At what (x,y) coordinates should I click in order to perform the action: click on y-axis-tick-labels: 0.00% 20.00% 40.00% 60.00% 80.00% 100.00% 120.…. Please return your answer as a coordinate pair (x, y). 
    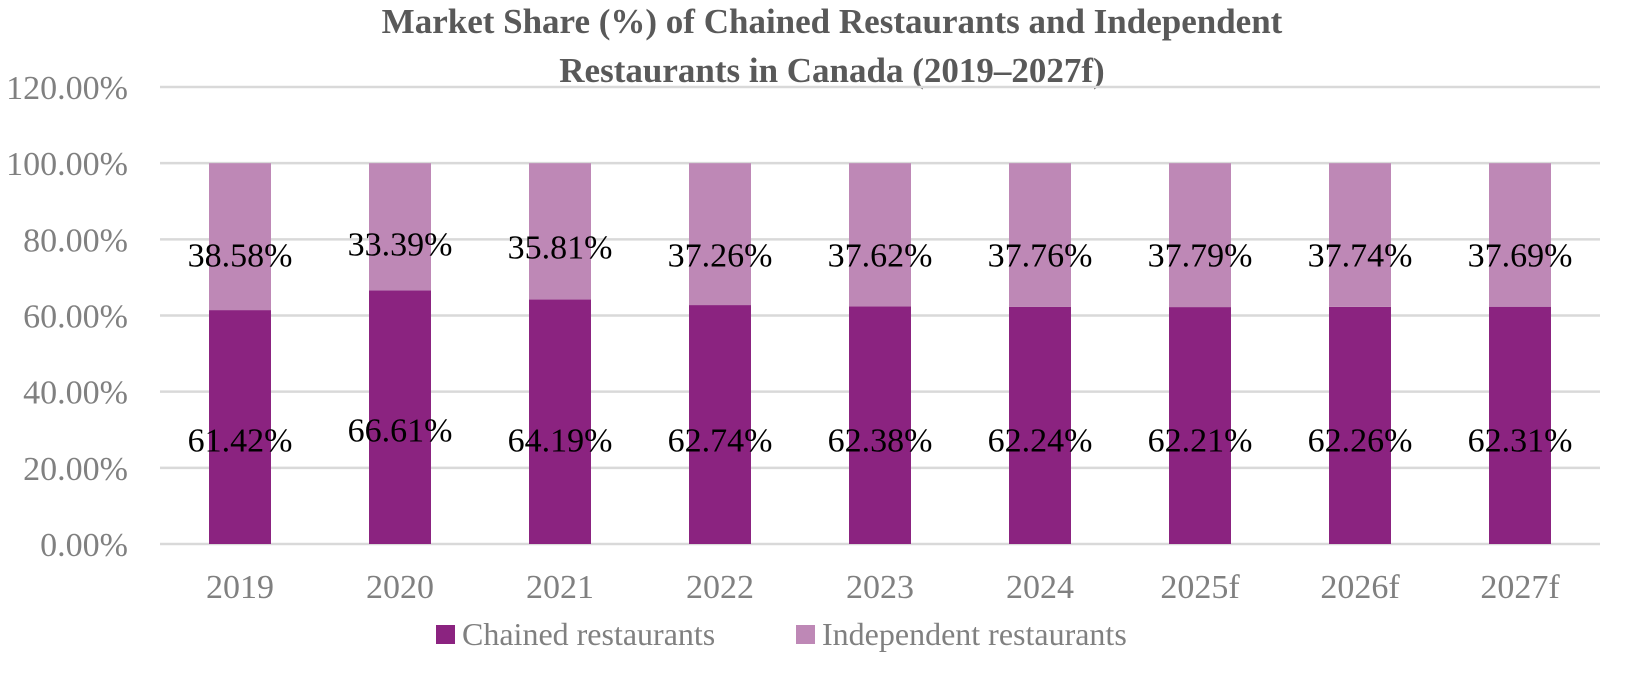
    Looking at the image, I should click on (67, 317).